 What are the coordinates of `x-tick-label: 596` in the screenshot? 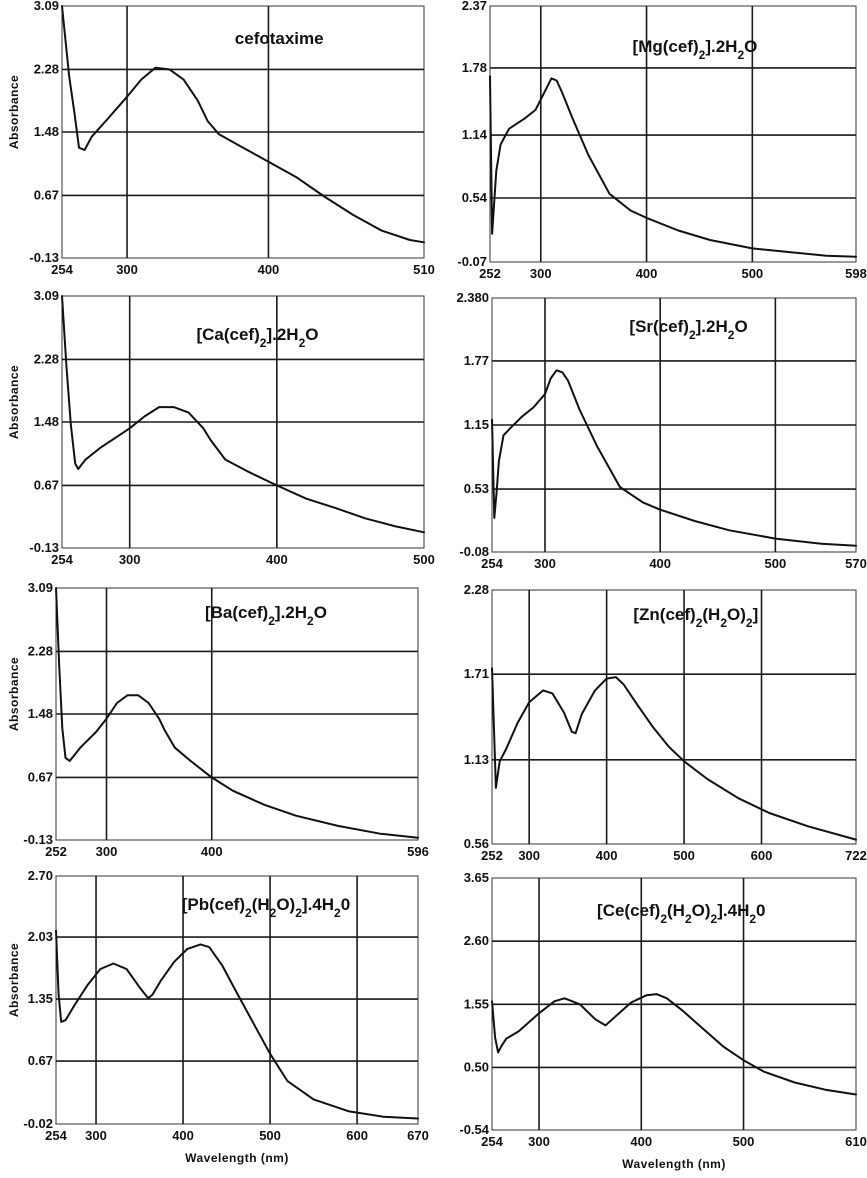 It's located at (418, 851).